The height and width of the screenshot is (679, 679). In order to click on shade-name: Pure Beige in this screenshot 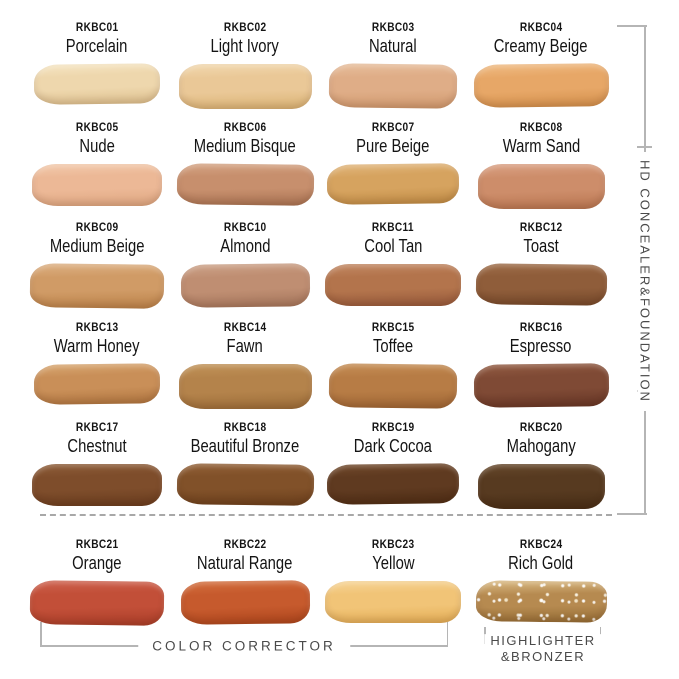, I will do `click(393, 146)`.